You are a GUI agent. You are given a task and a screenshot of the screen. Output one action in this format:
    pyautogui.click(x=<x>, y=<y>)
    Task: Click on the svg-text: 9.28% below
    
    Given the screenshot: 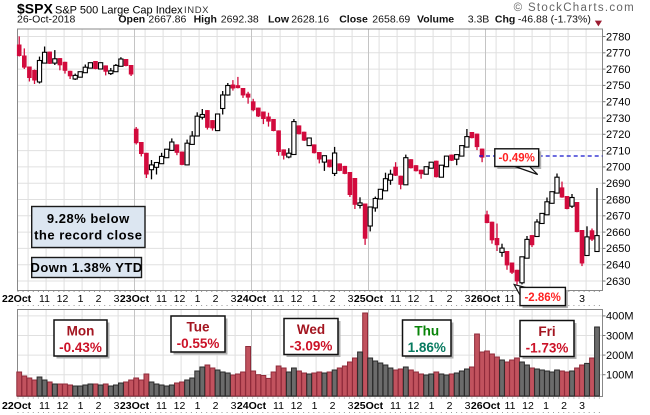 What is the action you would take?
    pyautogui.click(x=88, y=218)
    